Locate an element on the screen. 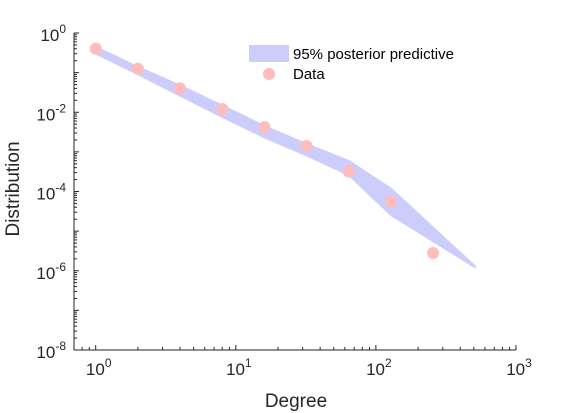 The height and width of the screenshot is (413, 570). x-tick-label: 10¹ is located at coordinates (239, 367).